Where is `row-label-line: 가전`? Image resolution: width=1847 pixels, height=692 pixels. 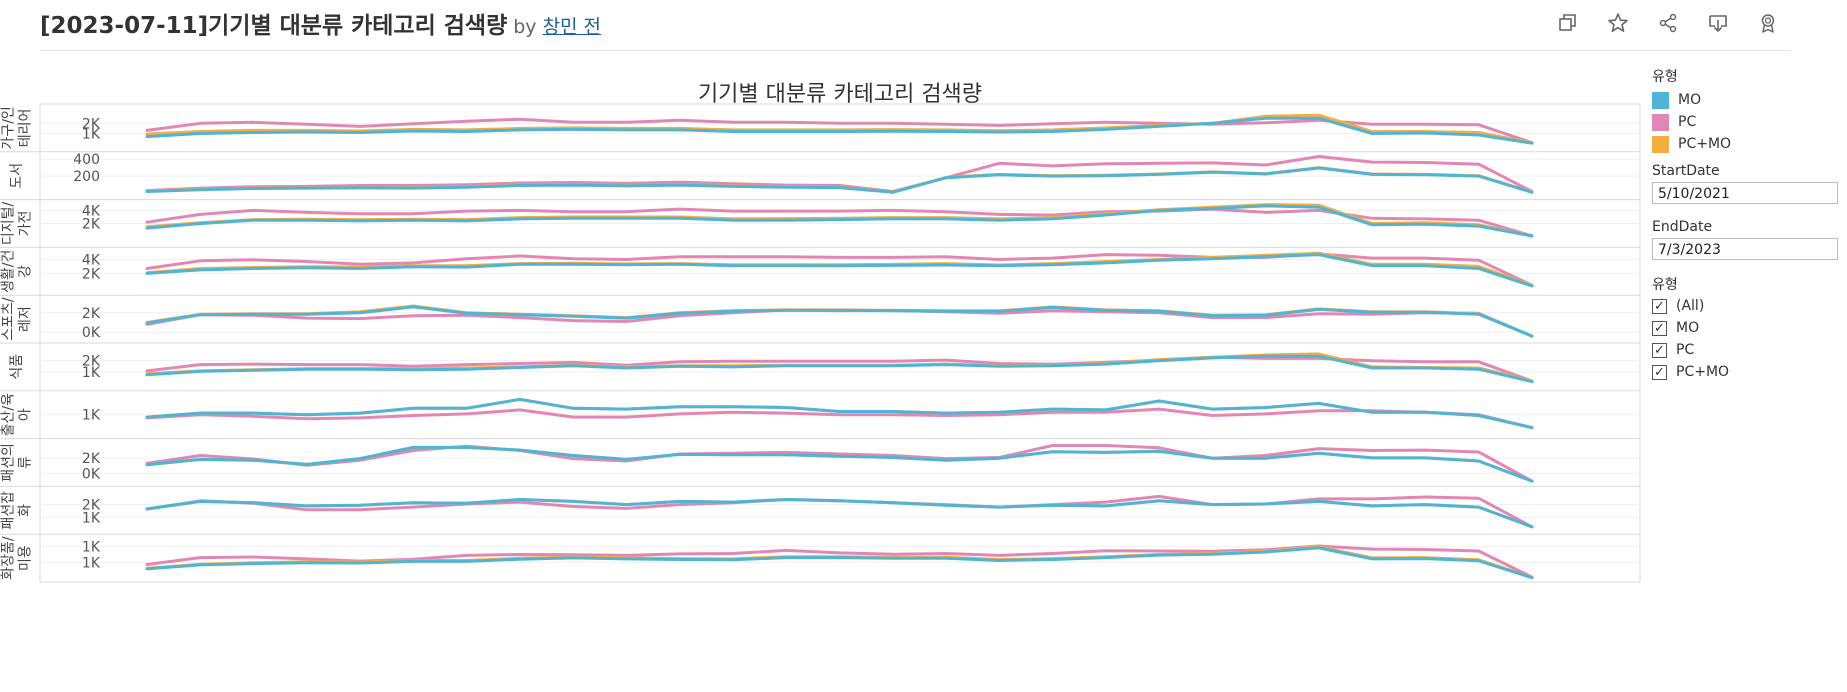 row-label-line: 가전 is located at coordinates (26, 224).